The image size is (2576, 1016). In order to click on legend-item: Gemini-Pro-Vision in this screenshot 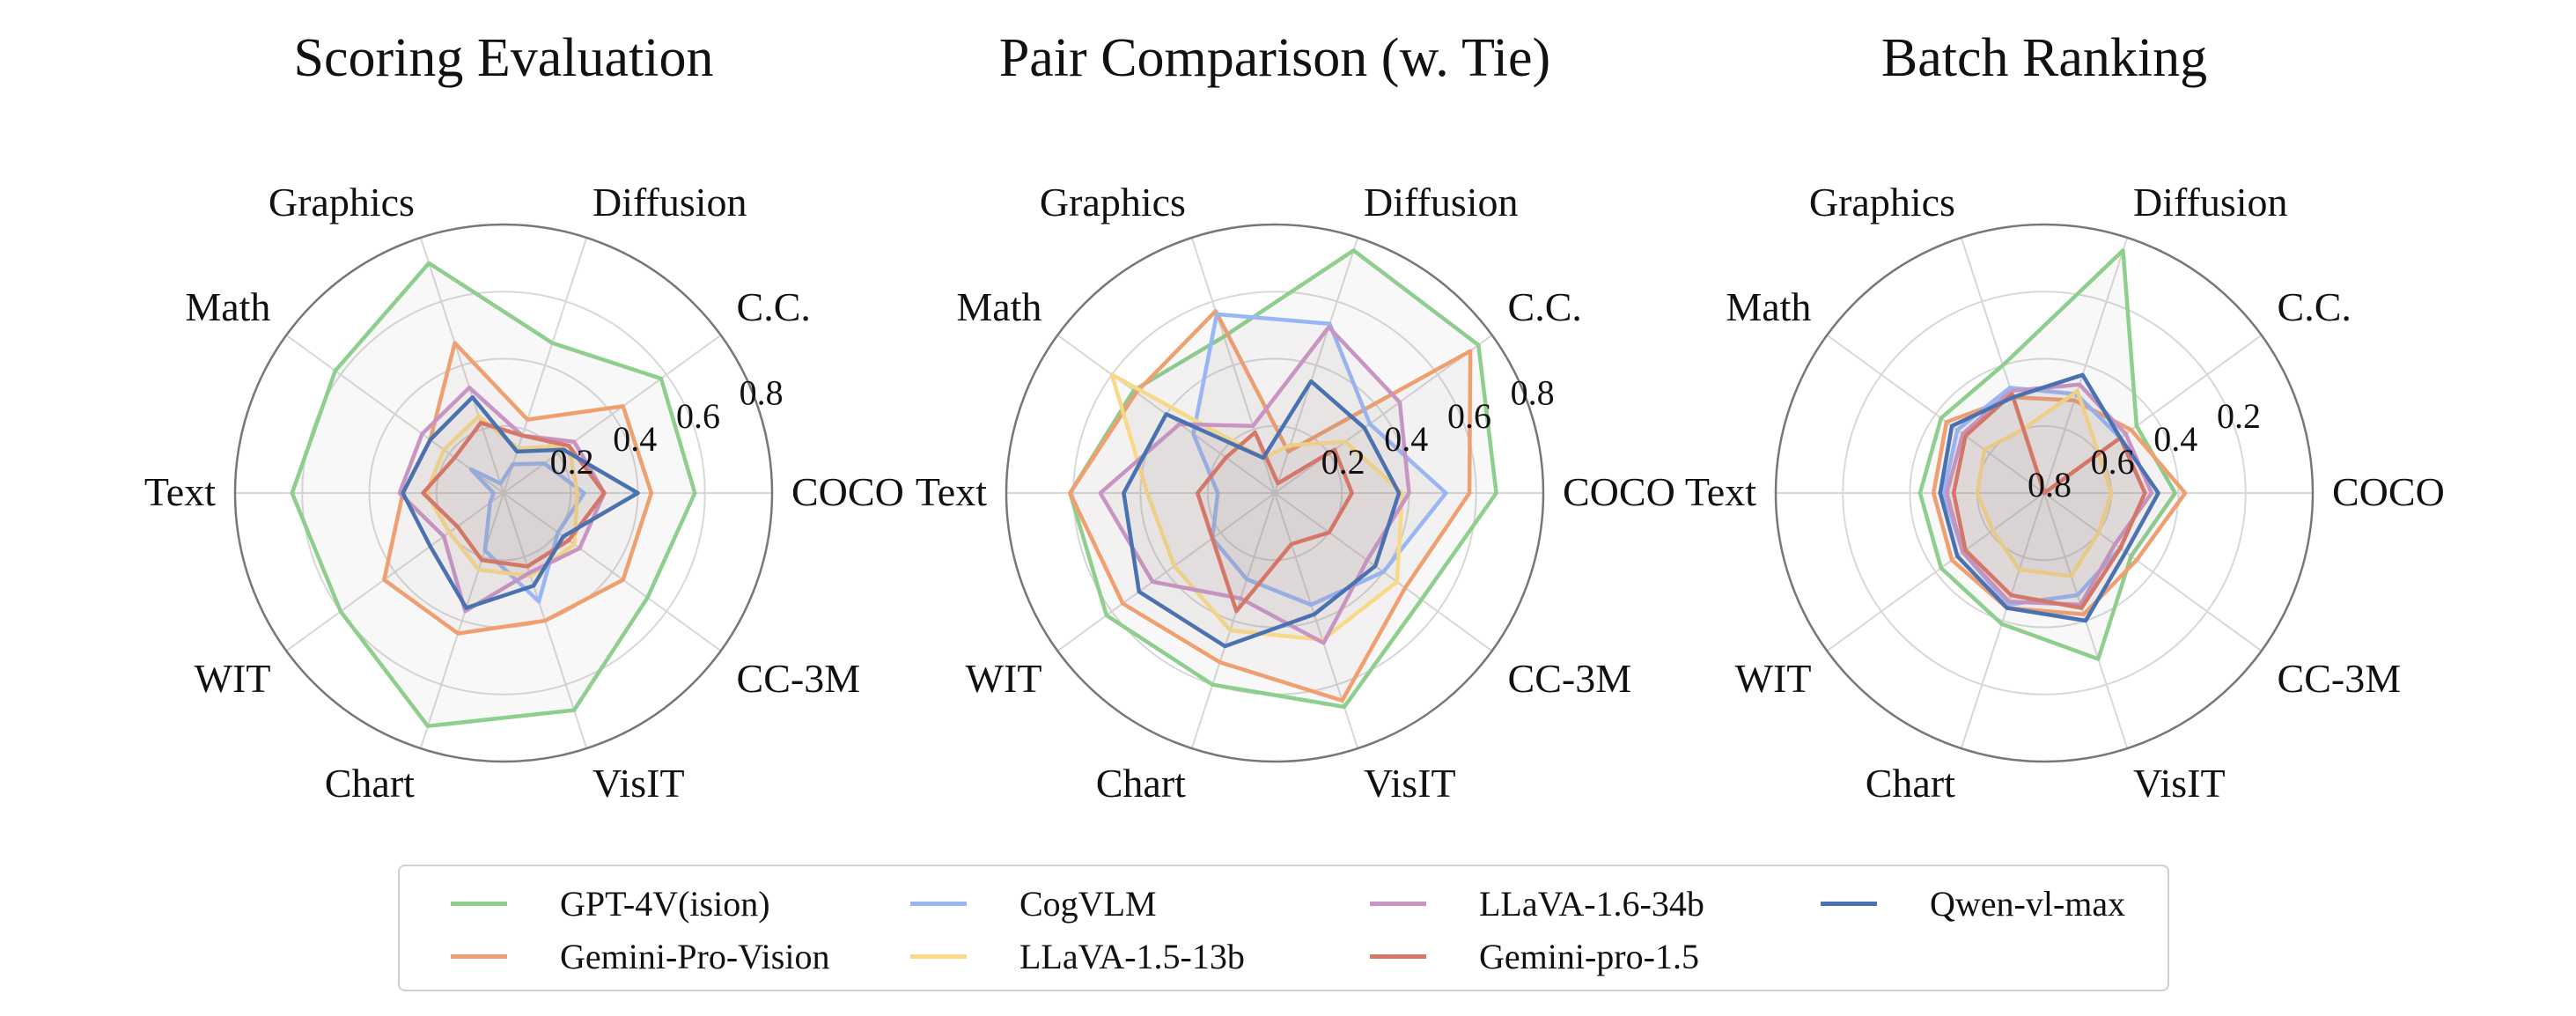, I will do `click(640, 956)`.